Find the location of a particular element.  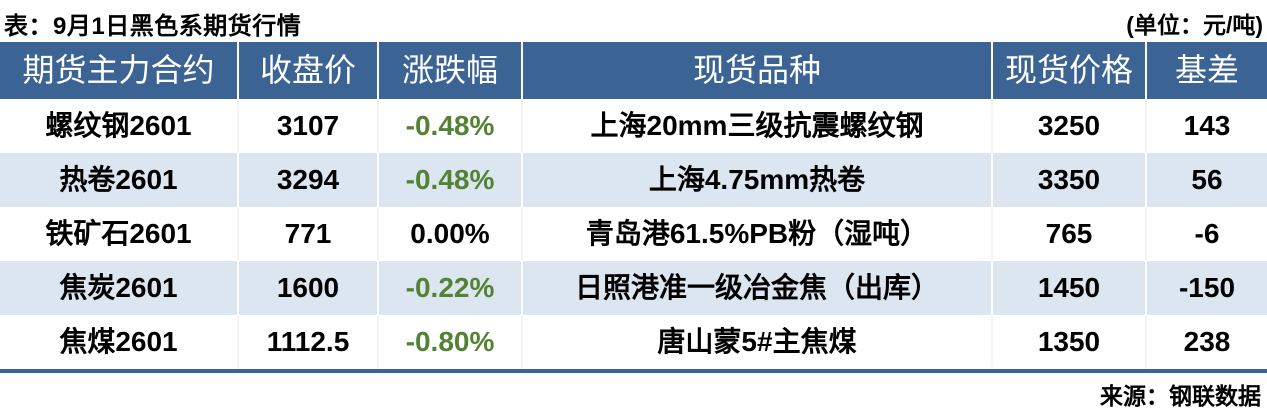

cell-basis: 56 is located at coordinates (1206, 180).